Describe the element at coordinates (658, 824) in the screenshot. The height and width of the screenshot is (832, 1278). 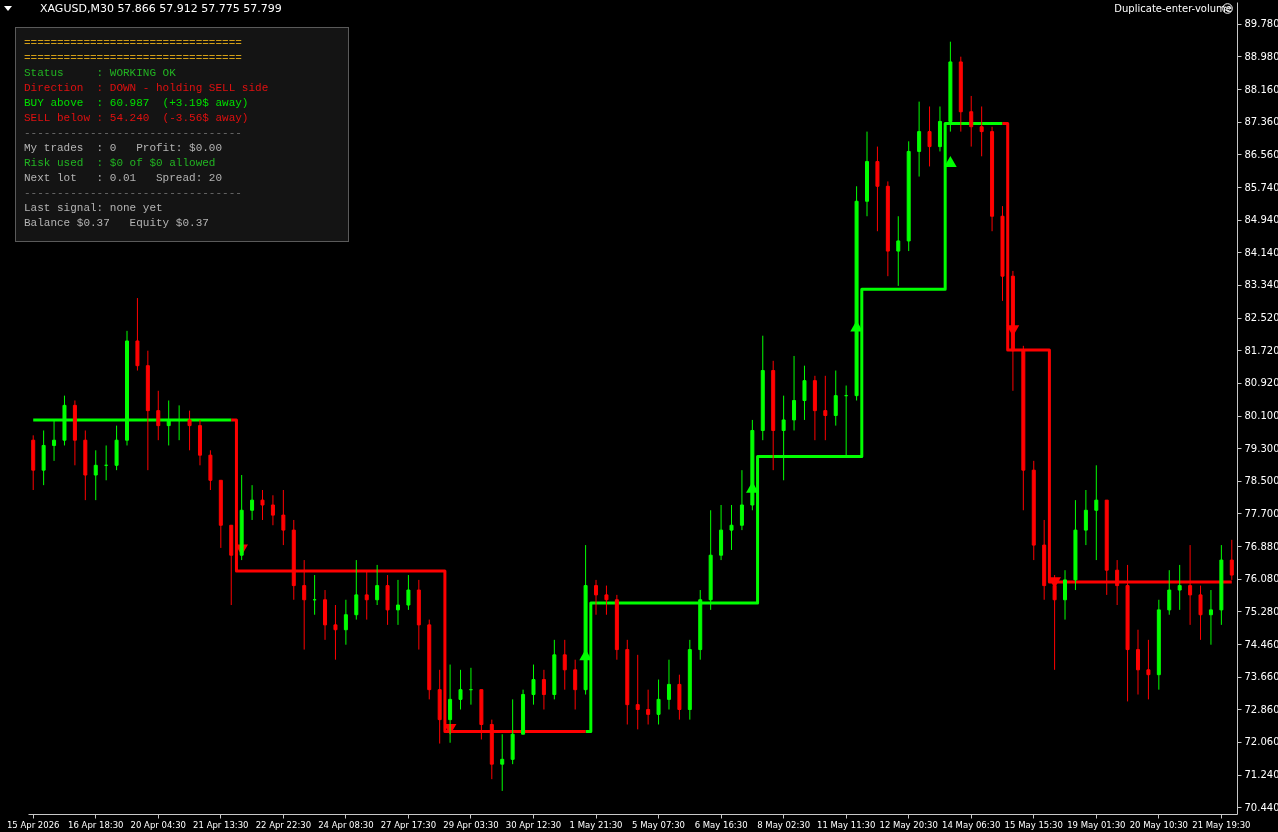
I see `x-tick-label: 5 May 07:30` at that location.